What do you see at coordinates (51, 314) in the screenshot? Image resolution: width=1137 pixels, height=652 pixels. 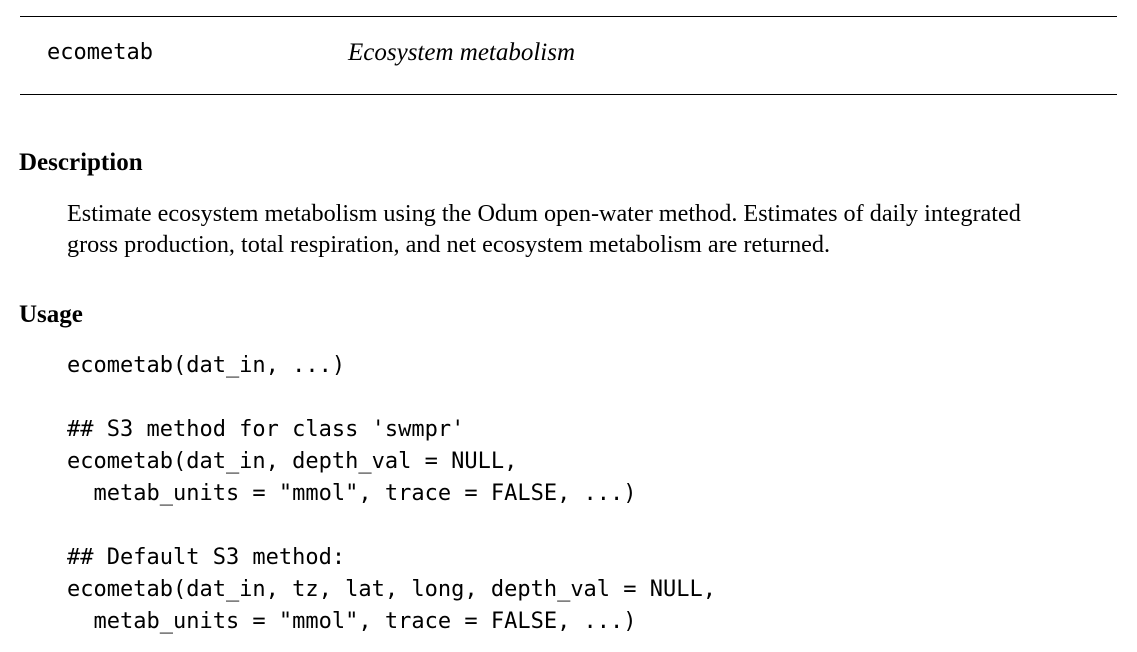 I see `usage-heading: Usage` at bounding box center [51, 314].